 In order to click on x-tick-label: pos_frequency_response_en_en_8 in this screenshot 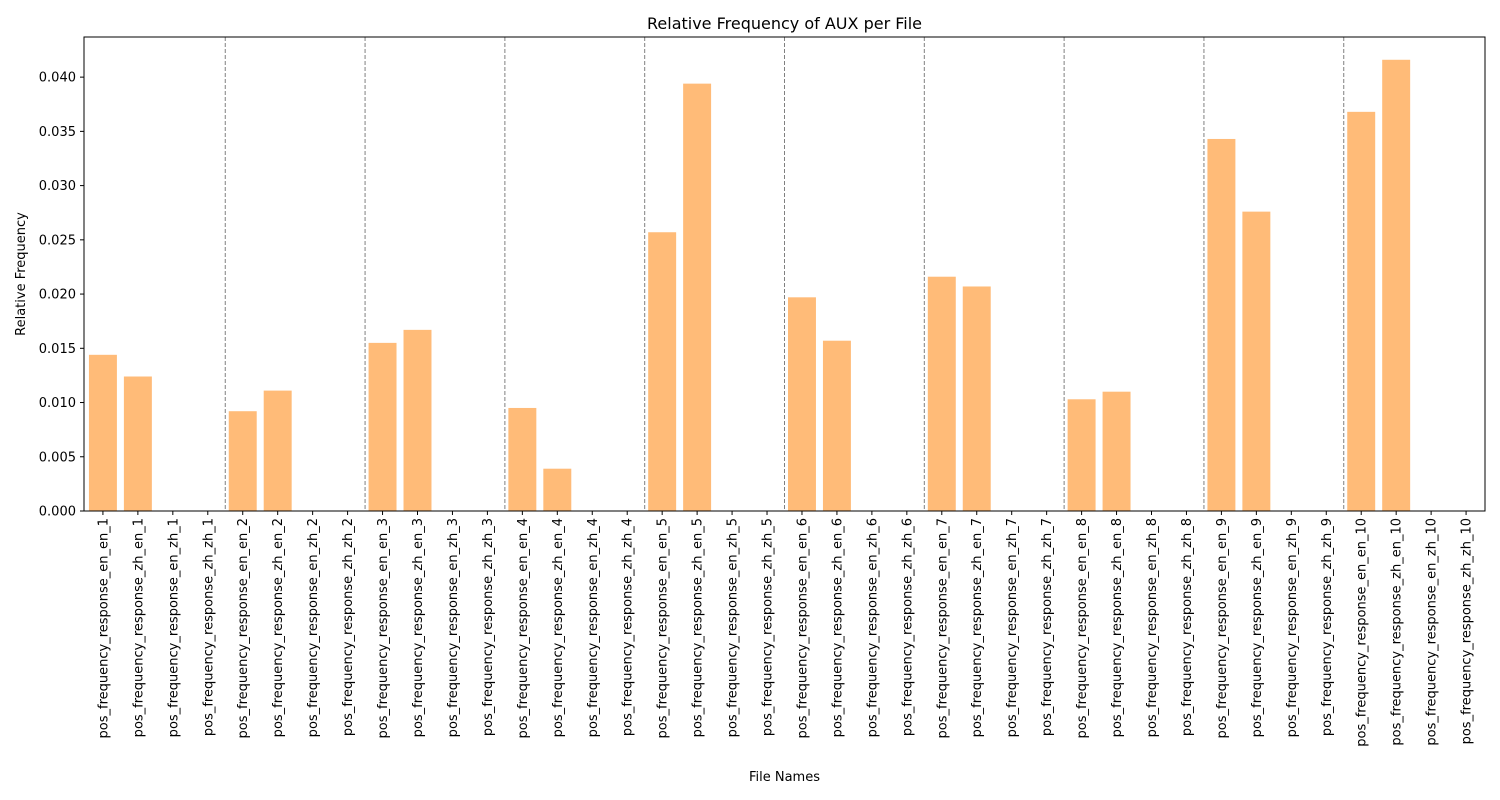, I will do `click(1082, 628)`.